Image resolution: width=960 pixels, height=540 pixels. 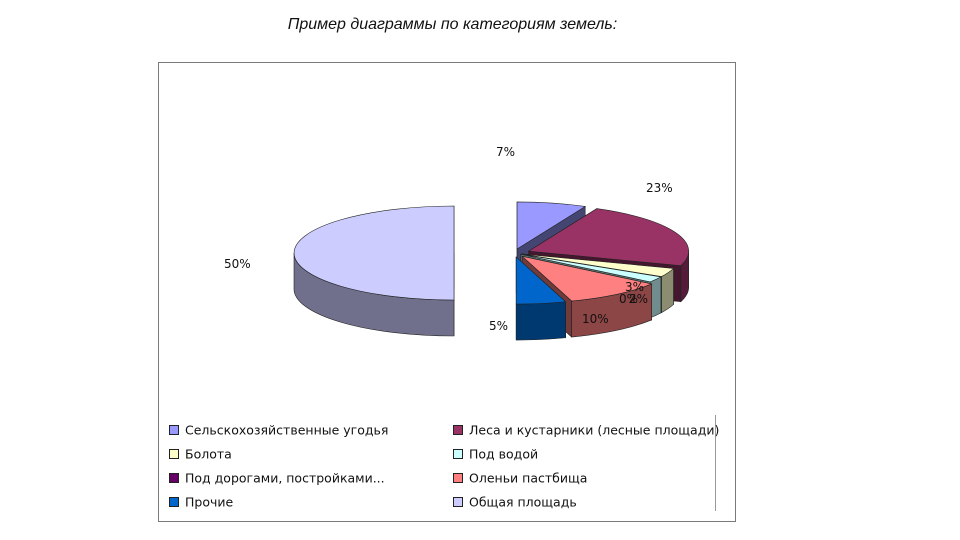 I want to click on page-title: Пример диаграммы по категориям земель:, so click(x=452, y=24).